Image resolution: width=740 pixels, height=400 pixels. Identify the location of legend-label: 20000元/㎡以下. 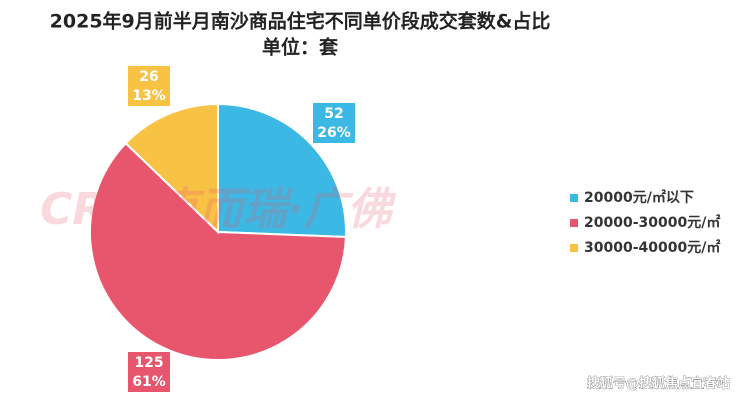
(639, 197).